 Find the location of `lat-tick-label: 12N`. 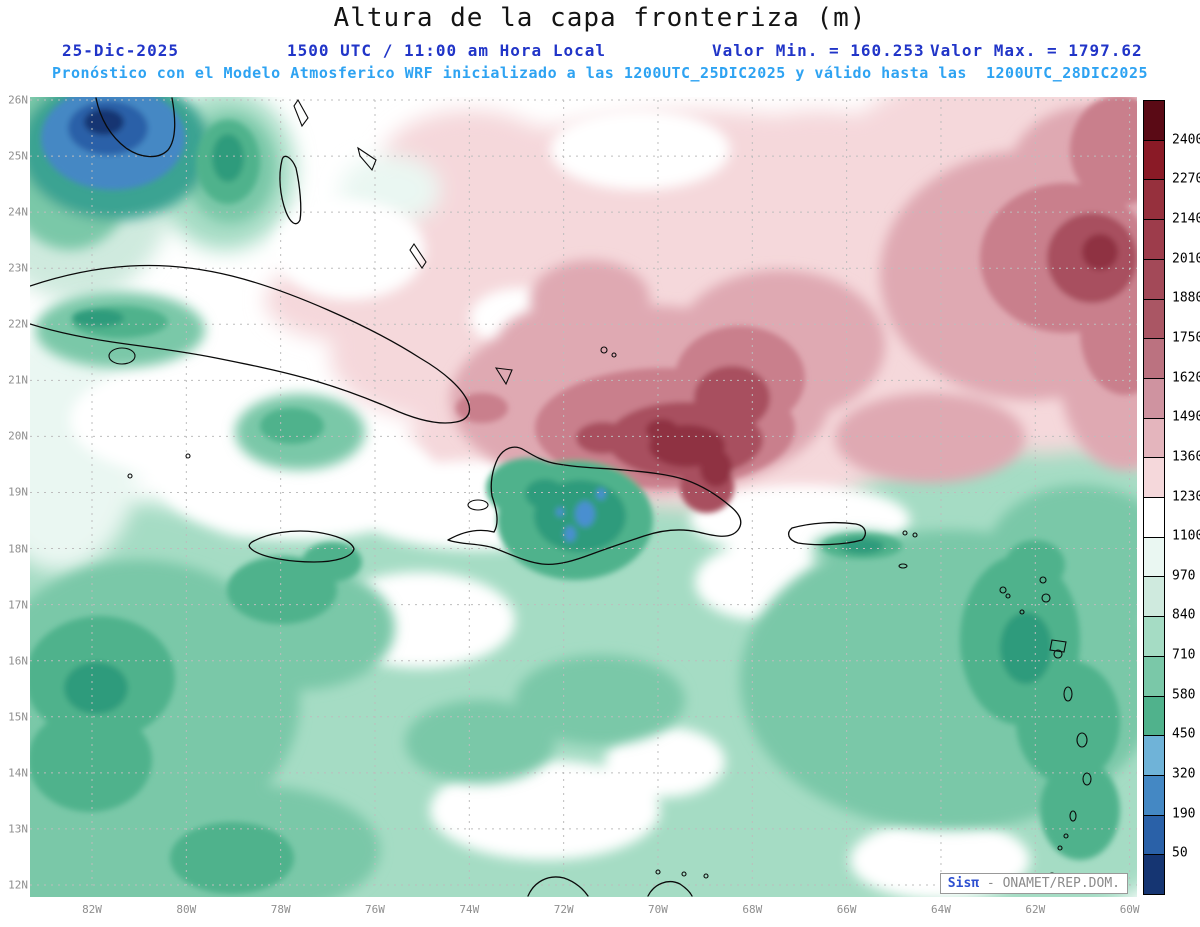

lat-tick-label: 12N is located at coordinates (18, 885).